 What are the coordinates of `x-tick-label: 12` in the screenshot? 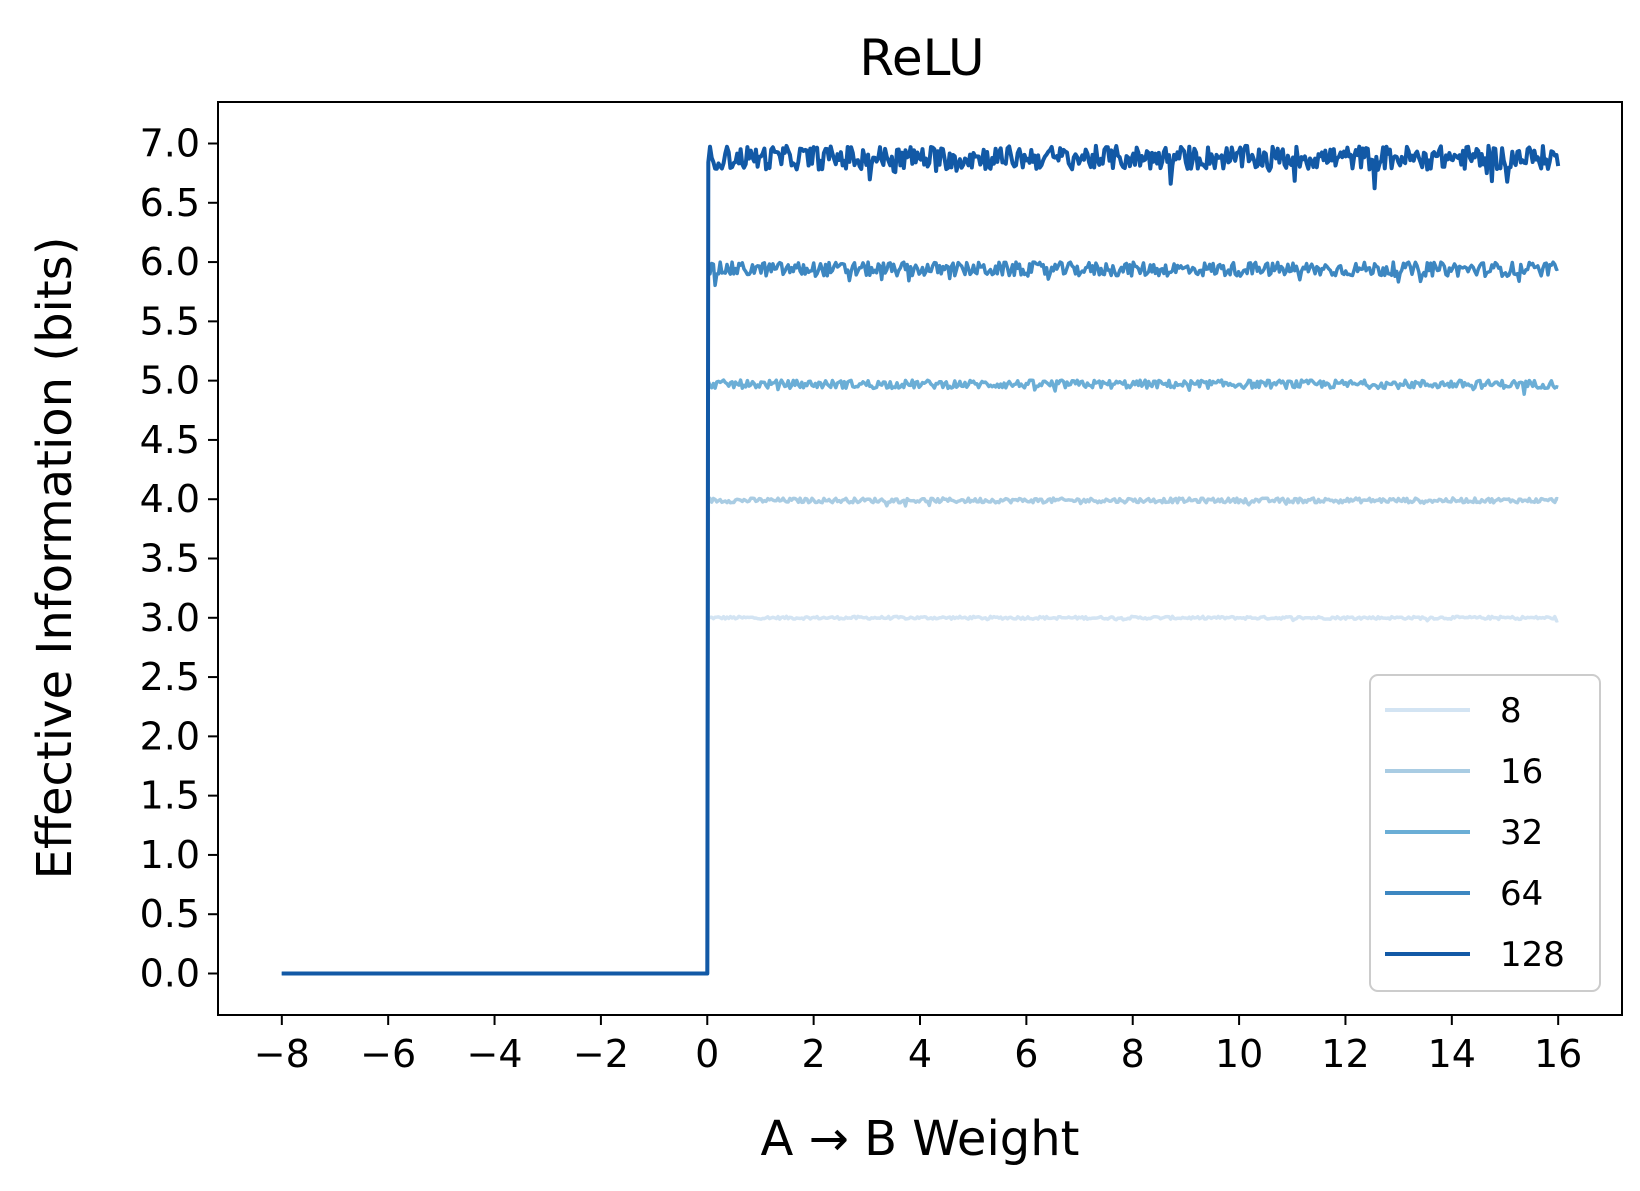 It's located at (1345, 1054).